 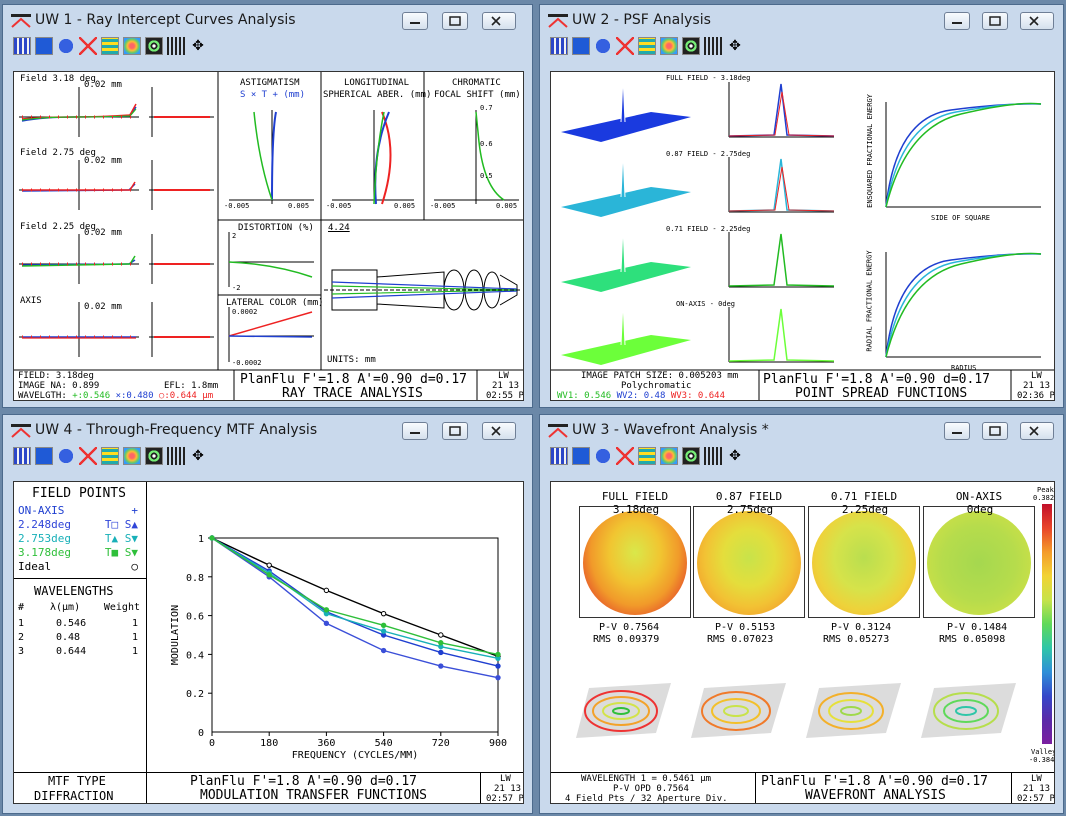 I want to click on uw3-close-button, so click(x=1037, y=431).